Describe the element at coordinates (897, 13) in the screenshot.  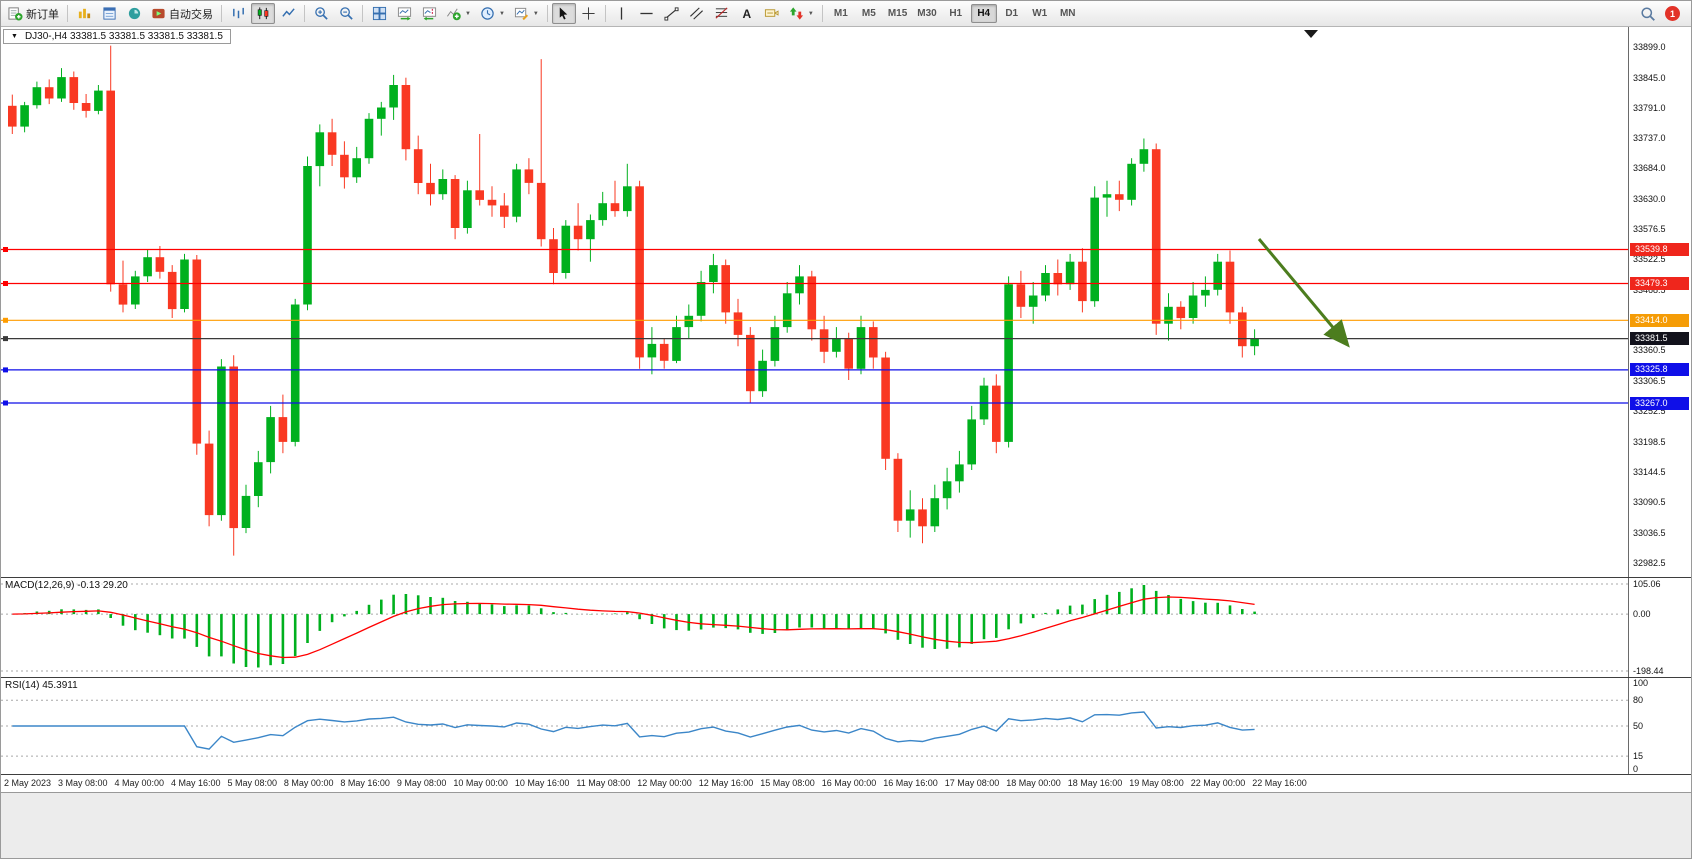
I see `timeframe-m15: M15` at that location.